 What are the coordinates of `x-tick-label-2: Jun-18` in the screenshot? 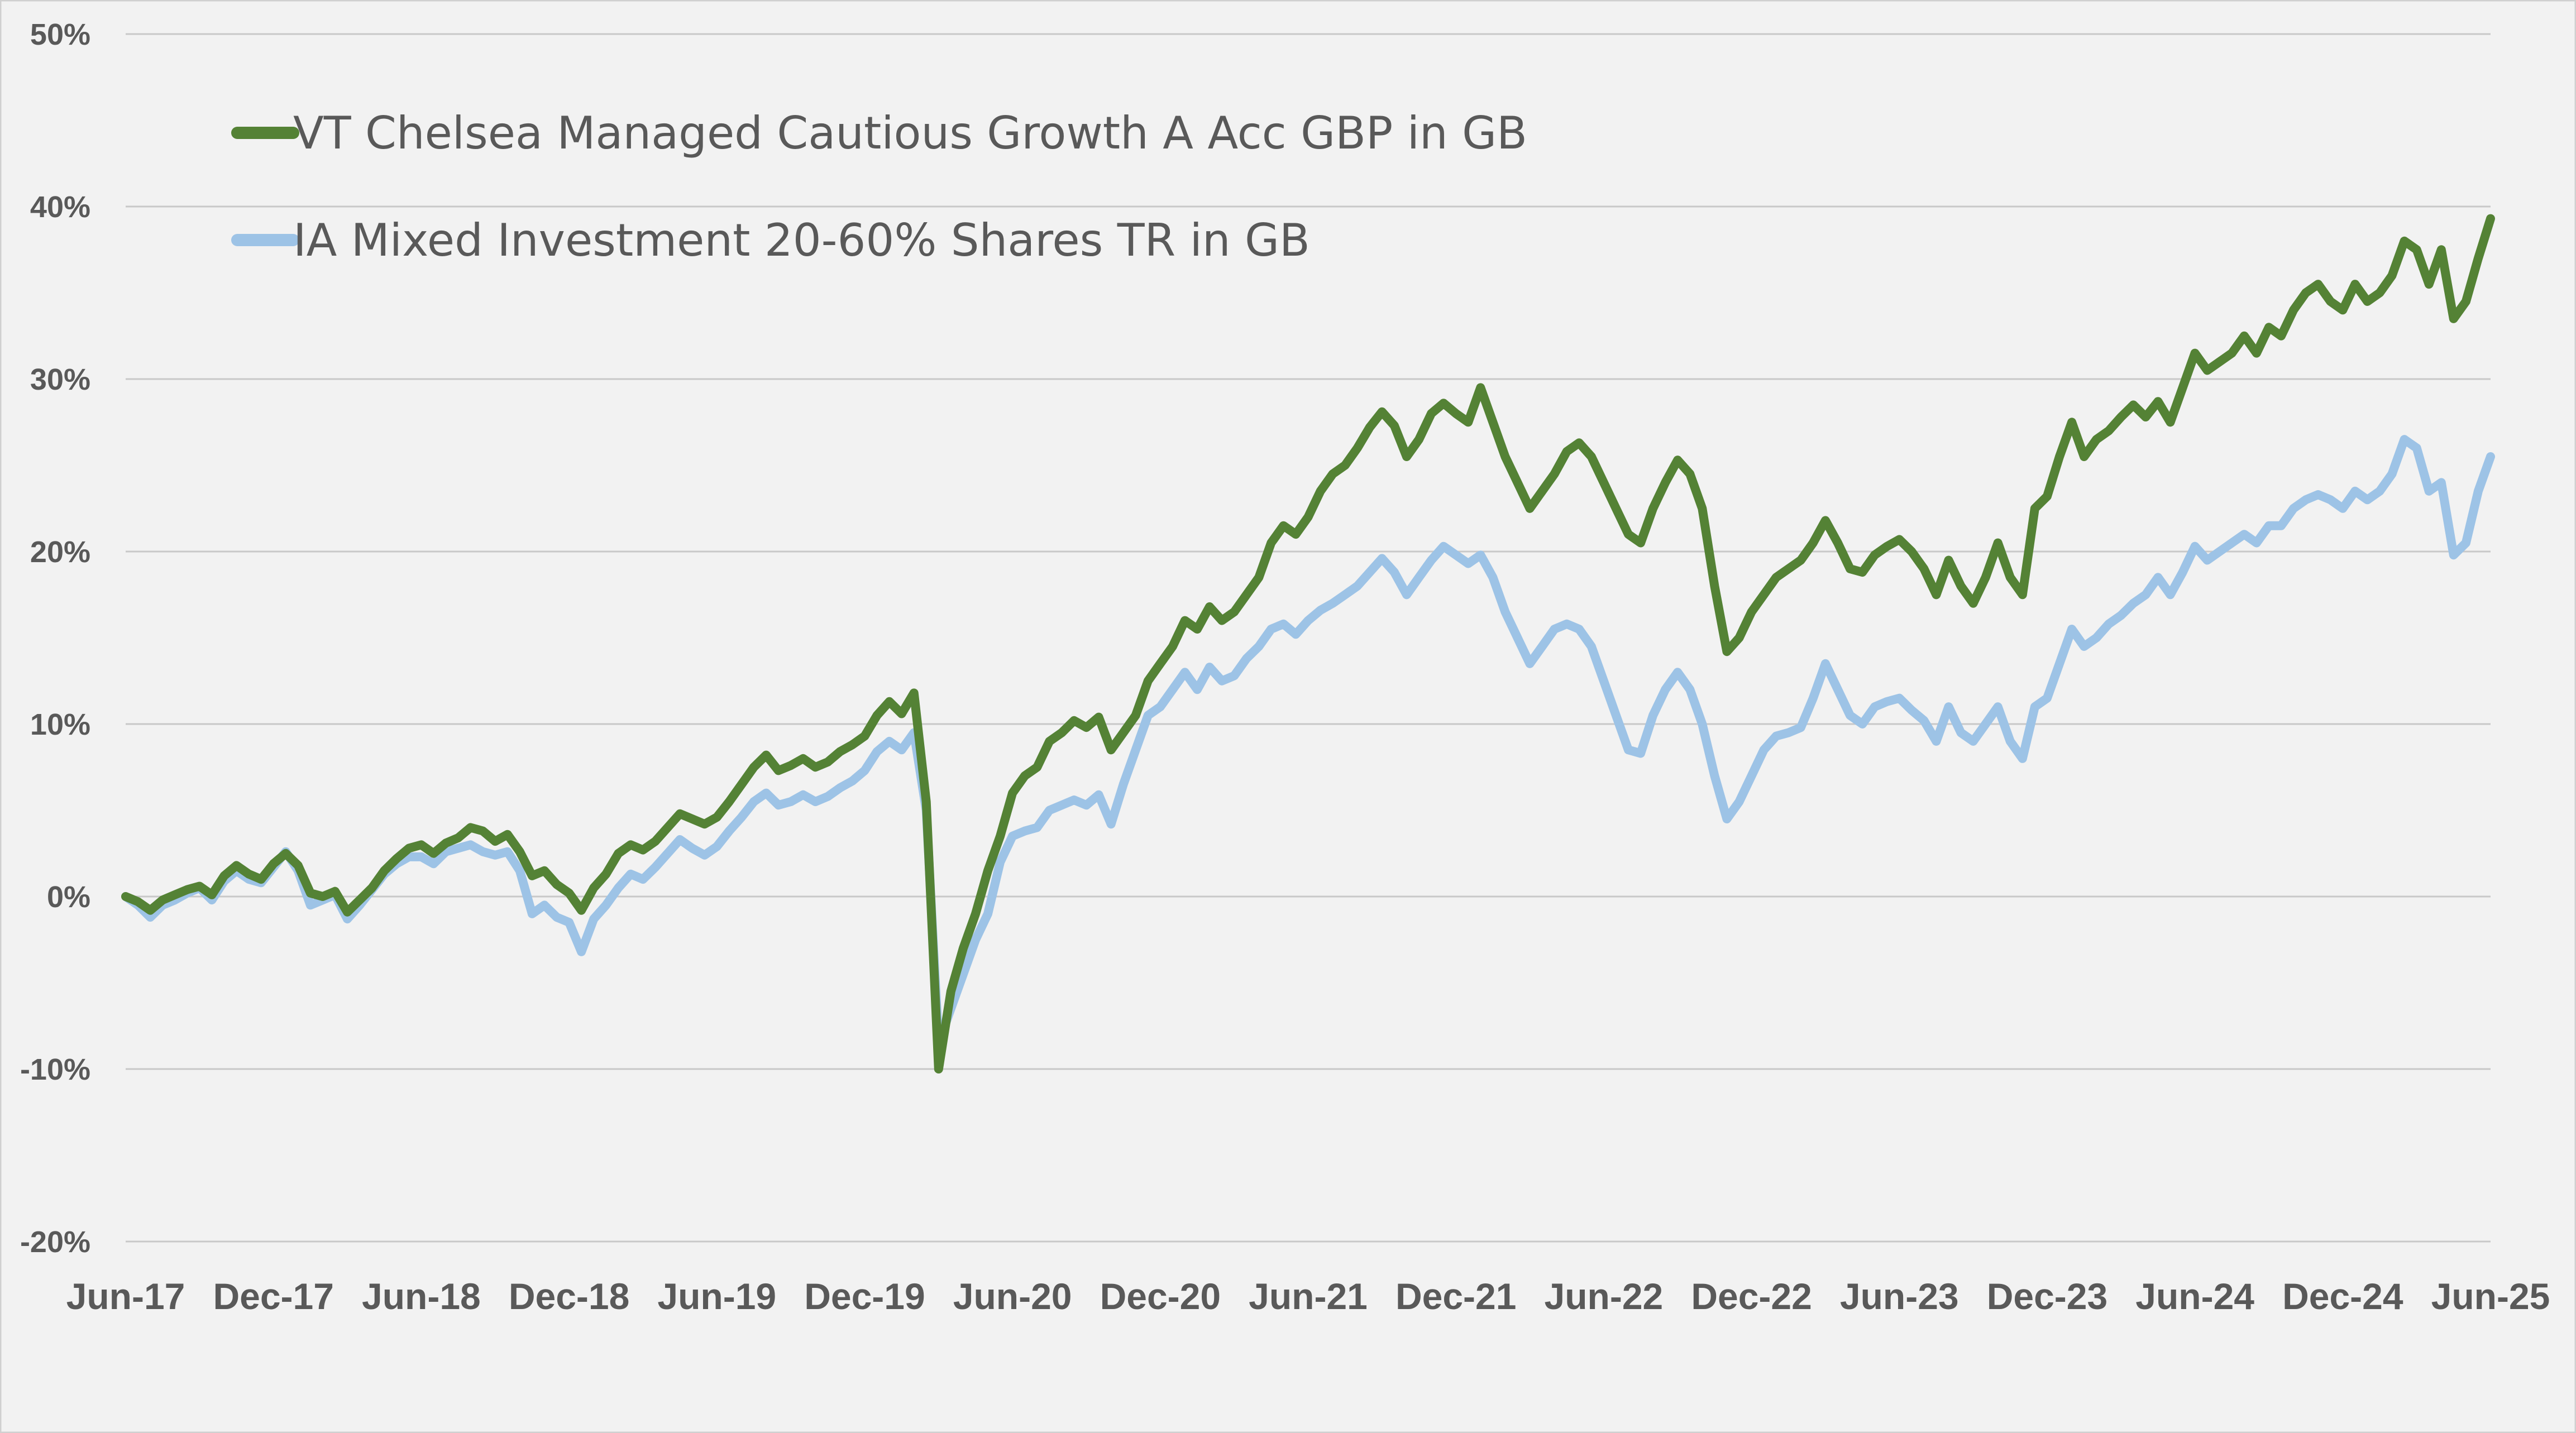 It's located at (422, 1296).